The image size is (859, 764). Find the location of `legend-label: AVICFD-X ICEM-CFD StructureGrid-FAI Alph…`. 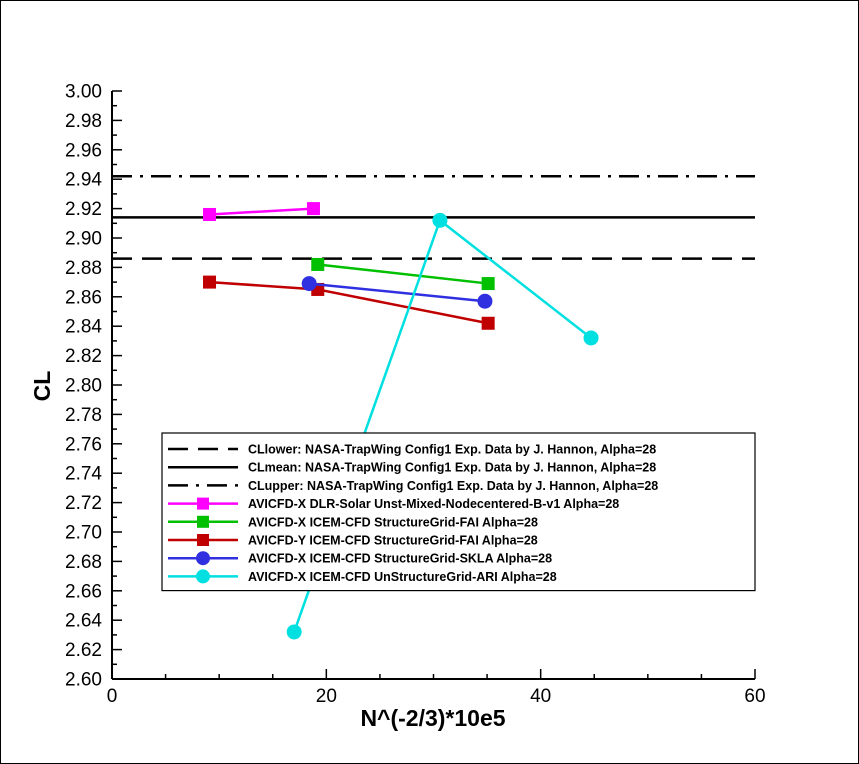

legend-label: AVICFD-X ICEM-CFD StructureGrid-FAI Alph… is located at coordinates (393, 522).